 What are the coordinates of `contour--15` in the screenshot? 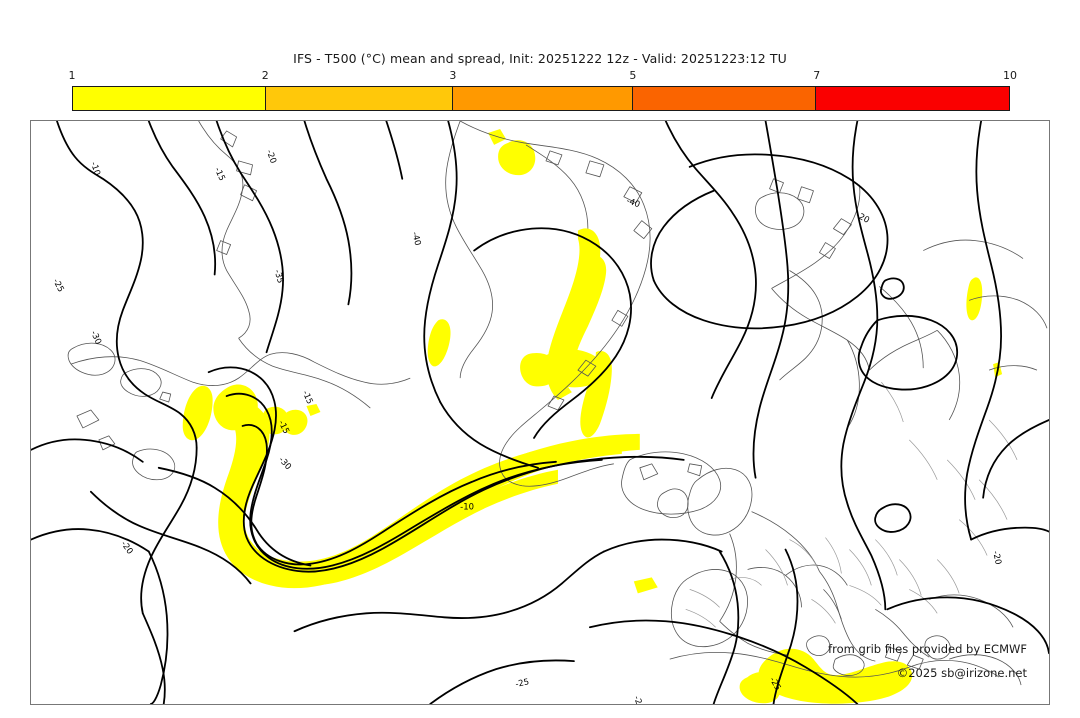 It's located at (449, 591).